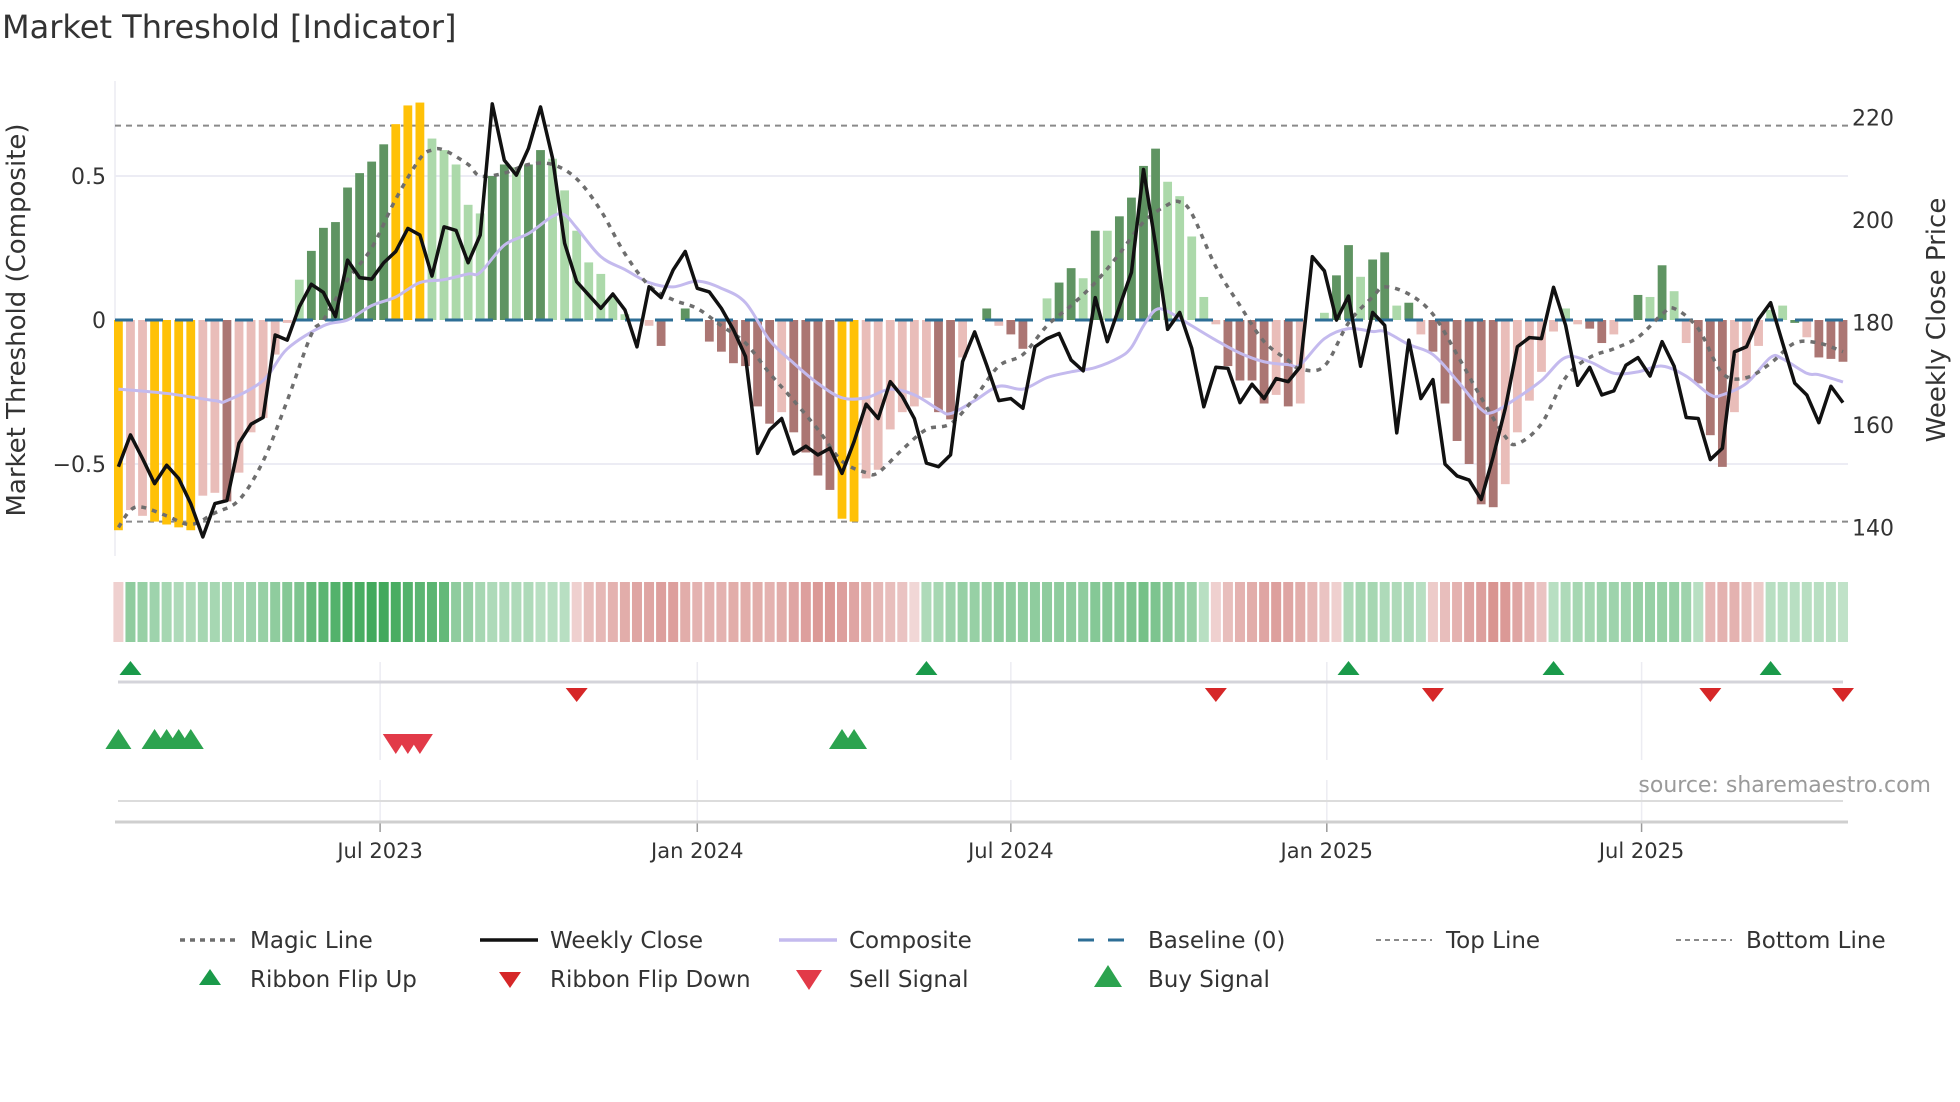 This screenshot has height=1102, width=1960. What do you see at coordinates (1816, 941) in the screenshot?
I see `legend-label: Bottom Line` at bounding box center [1816, 941].